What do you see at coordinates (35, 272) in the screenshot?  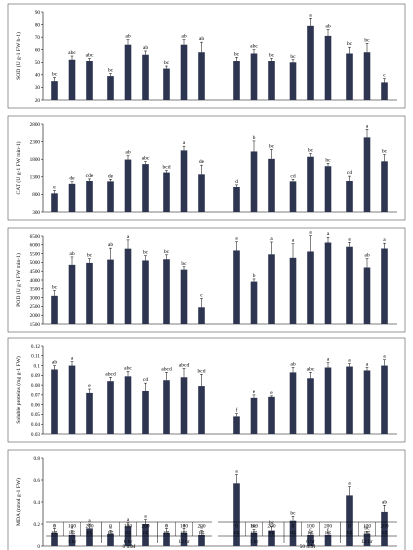 I see `y-tick-label: 4500` at bounding box center [35, 272].